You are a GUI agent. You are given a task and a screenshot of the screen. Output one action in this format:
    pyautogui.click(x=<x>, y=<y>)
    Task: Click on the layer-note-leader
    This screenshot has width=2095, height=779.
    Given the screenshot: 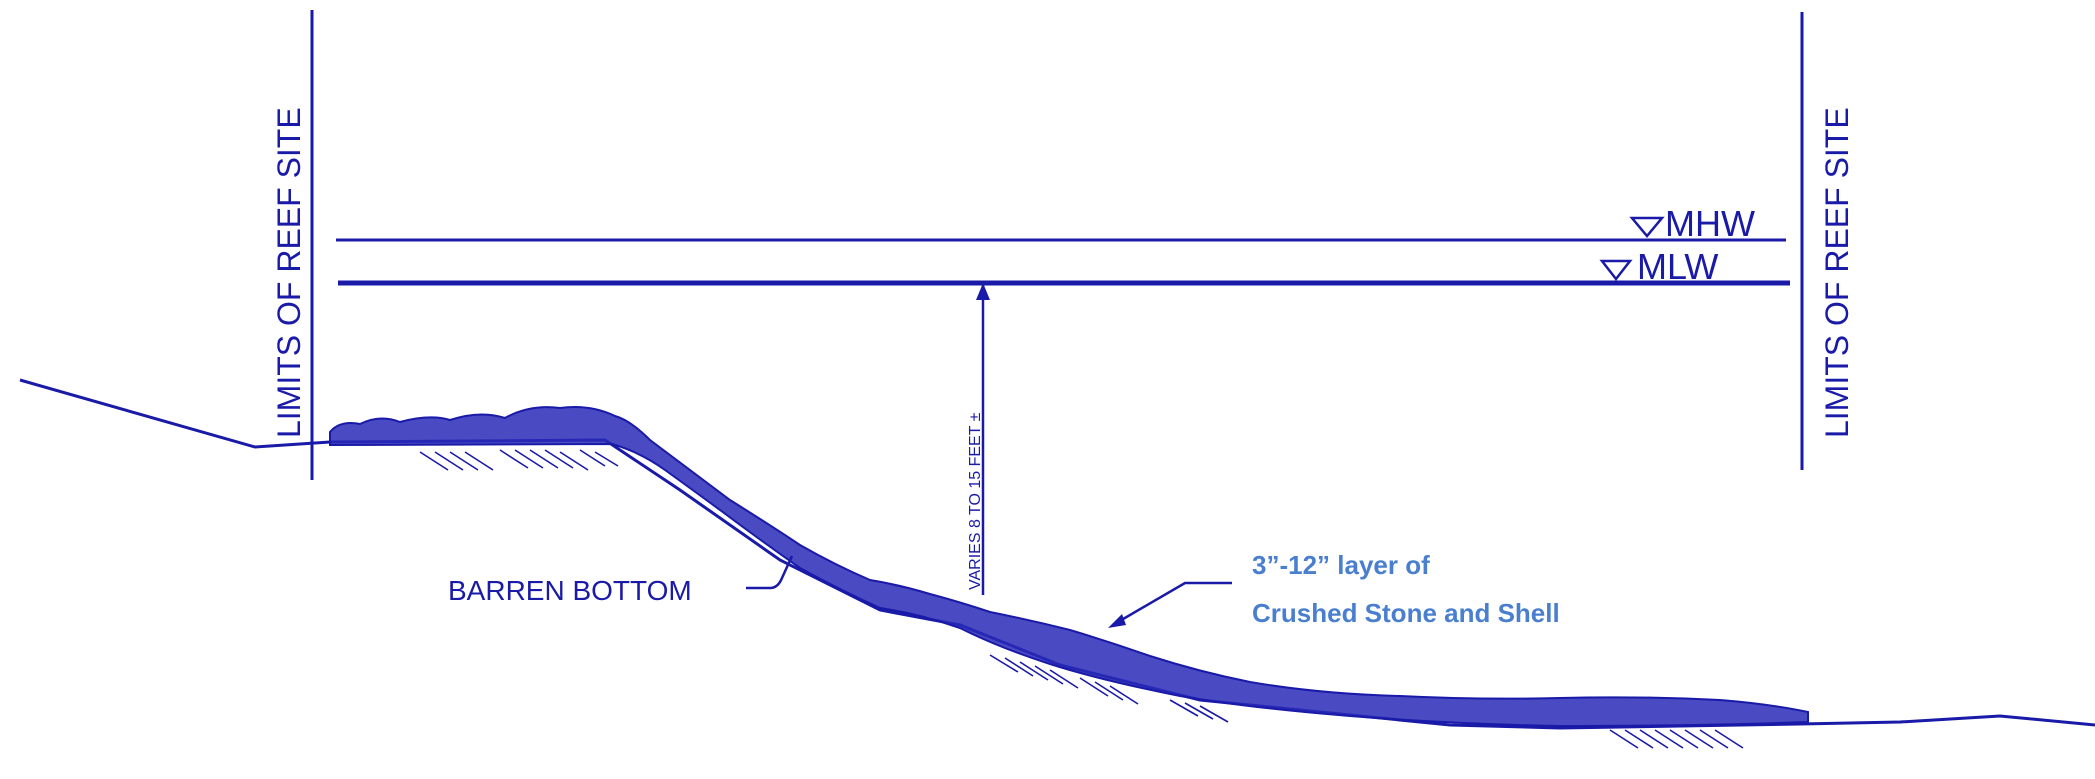 What is the action you would take?
    pyautogui.click(x=1174, y=602)
    